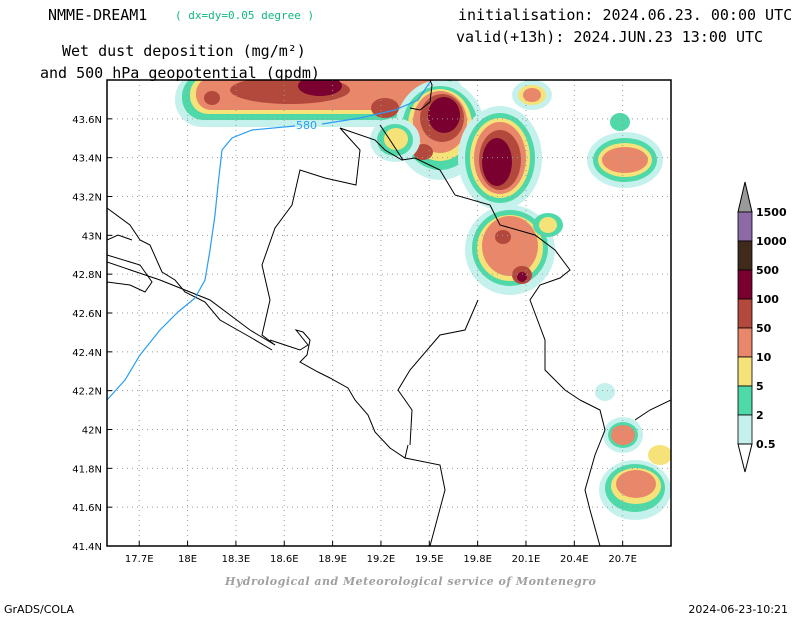 This screenshot has width=800, height=618. I want to click on lat-tick-label: 41.6N, so click(87, 508).